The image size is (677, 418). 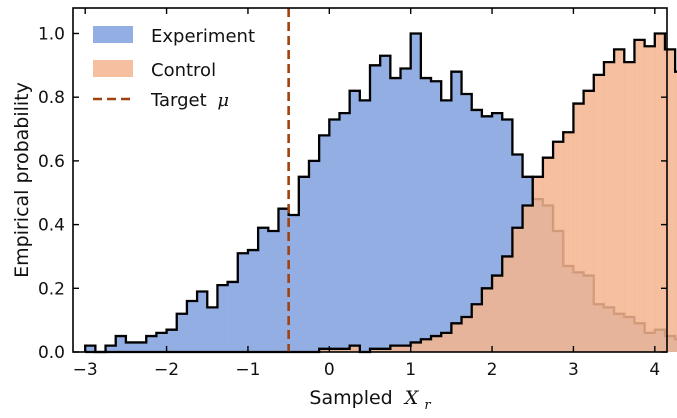 What do you see at coordinates (654, 370) in the screenshot?
I see `x-tick-label: 4` at bounding box center [654, 370].